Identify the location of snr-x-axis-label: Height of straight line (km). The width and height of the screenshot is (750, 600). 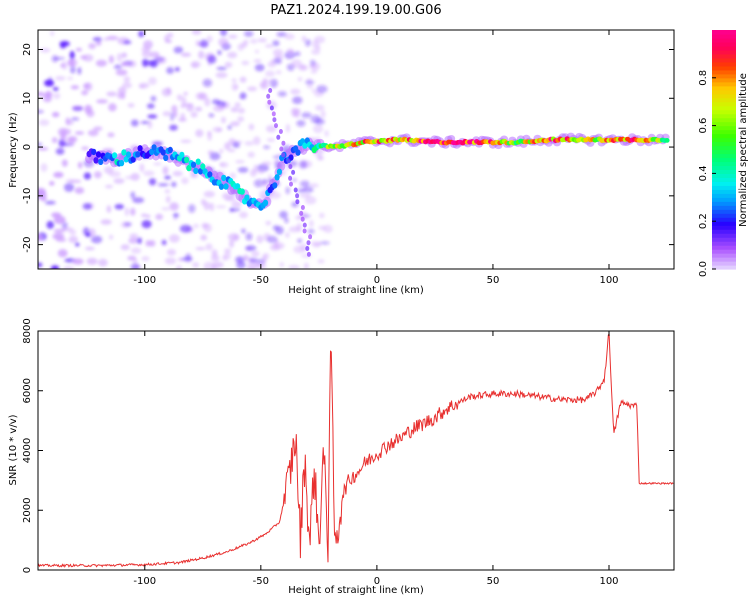
(356, 590).